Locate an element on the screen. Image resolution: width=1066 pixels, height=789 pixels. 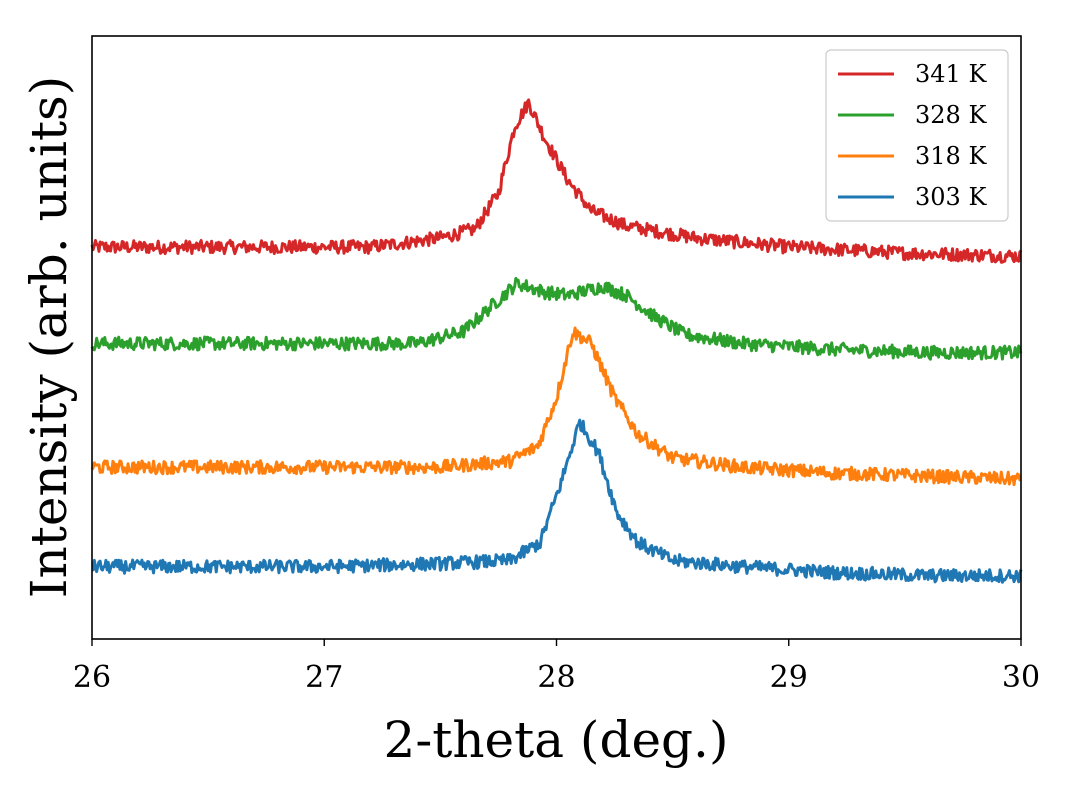
x-tick-label: 27 is located at coordinates (324, 677).